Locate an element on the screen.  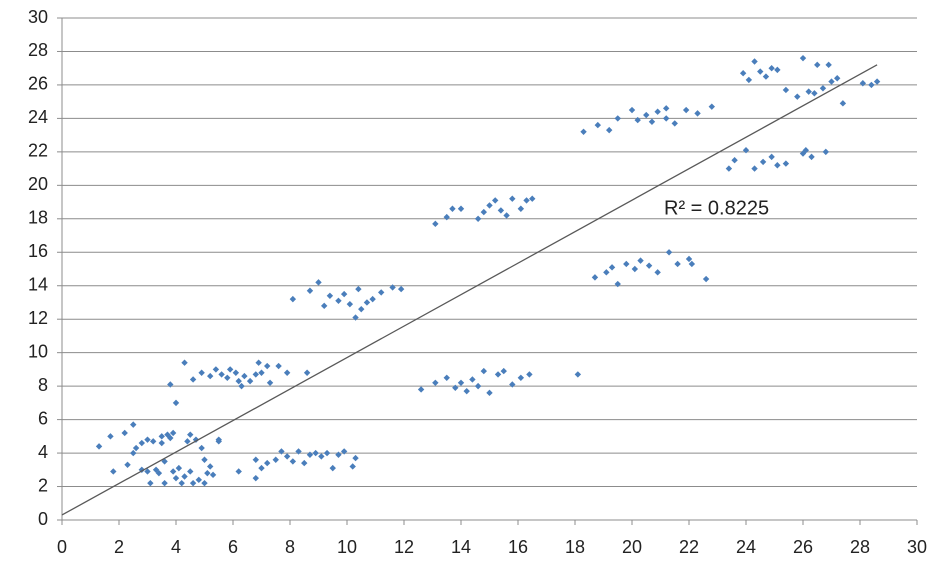
y-tick-label: 14 is located at coordinates (38, 284).